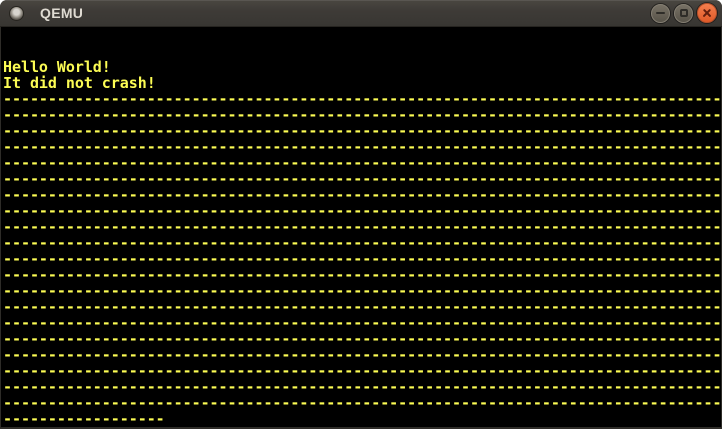 Image resolution: width=722 pixels, height=429 pixels. What do you see at coordinates (16, 13) in the screenshot?
I see `window-menu-icon` at bounding box center [16, 13].